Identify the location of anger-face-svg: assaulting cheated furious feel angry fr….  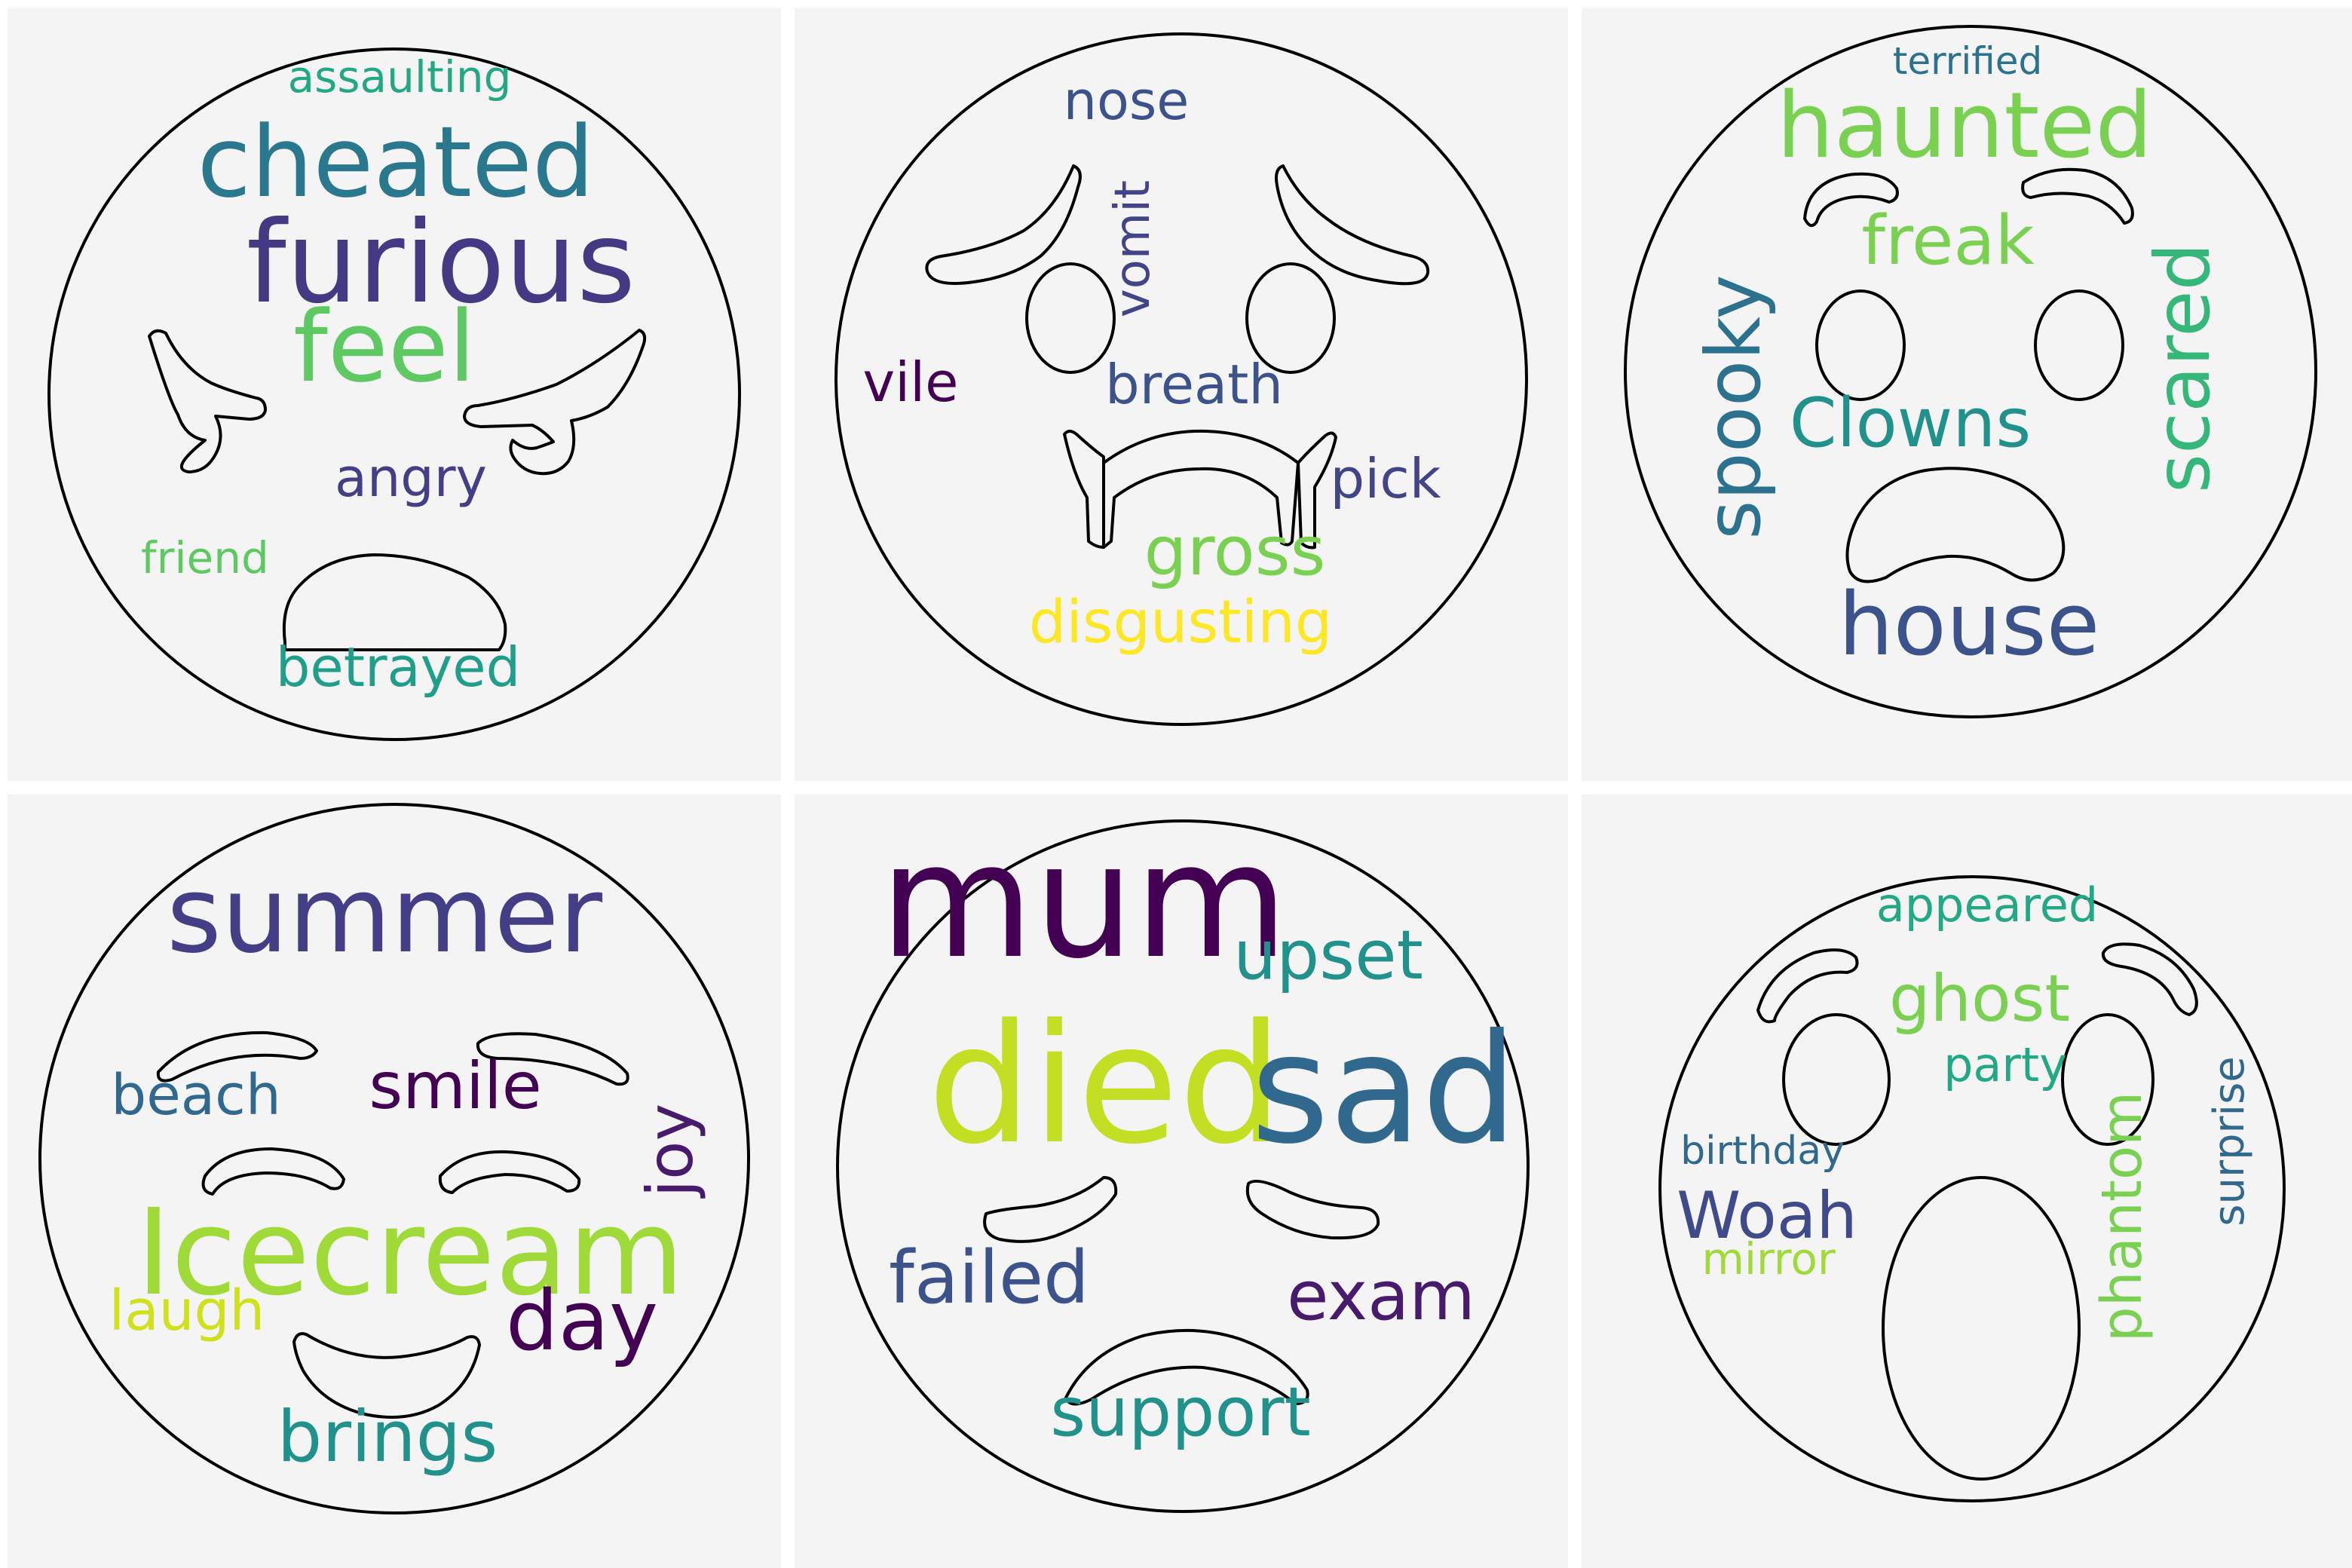
(394, 394).